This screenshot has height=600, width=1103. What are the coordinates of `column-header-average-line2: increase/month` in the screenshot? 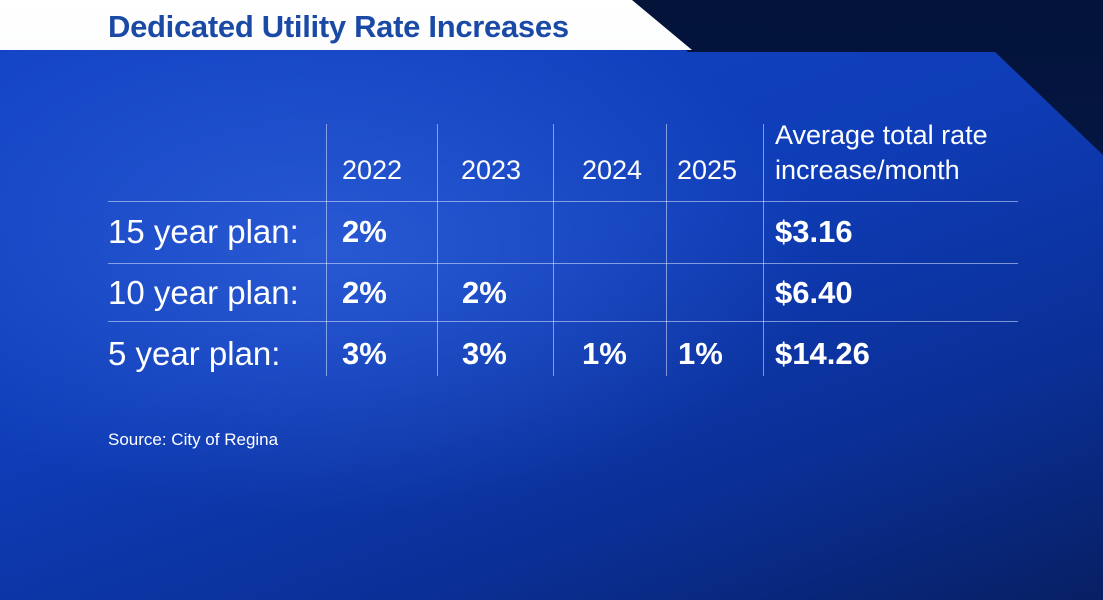 It's located at (867, 170).